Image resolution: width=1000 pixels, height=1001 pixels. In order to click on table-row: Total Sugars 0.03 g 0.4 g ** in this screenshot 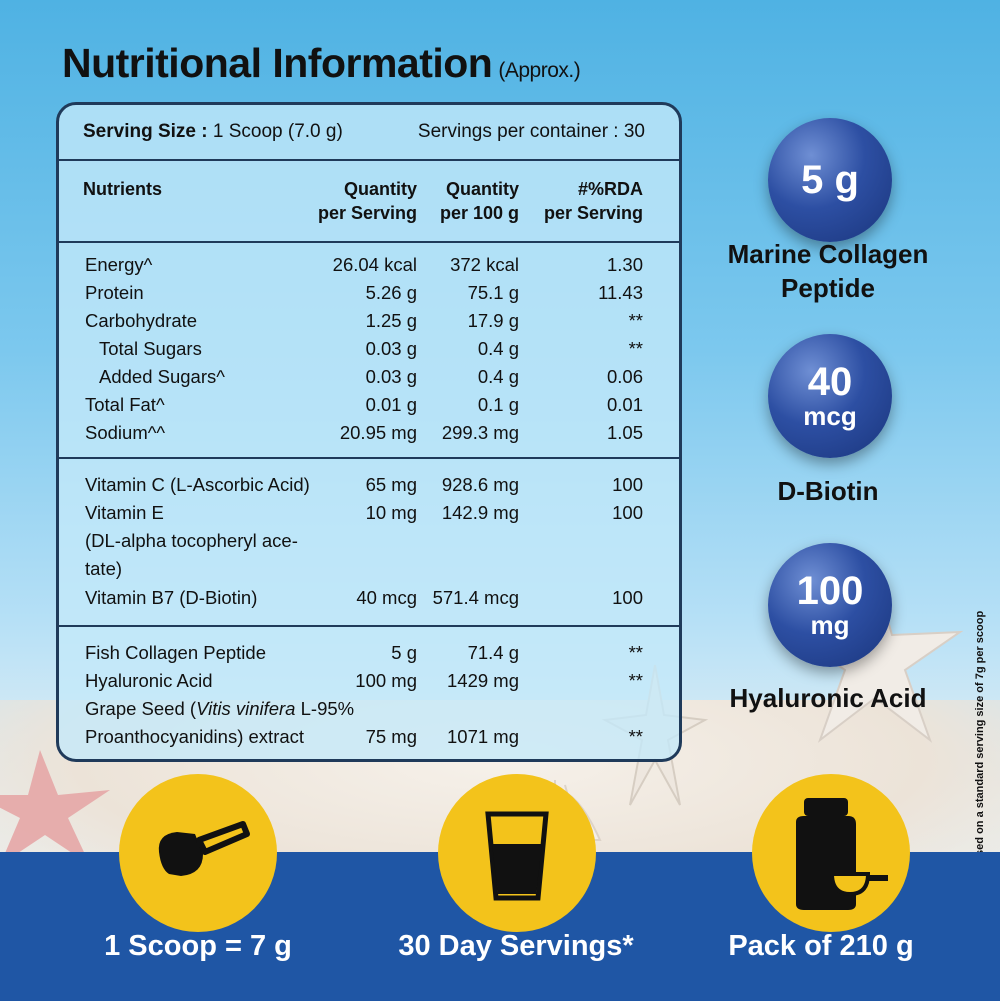, I will do `click(371, 348)`.